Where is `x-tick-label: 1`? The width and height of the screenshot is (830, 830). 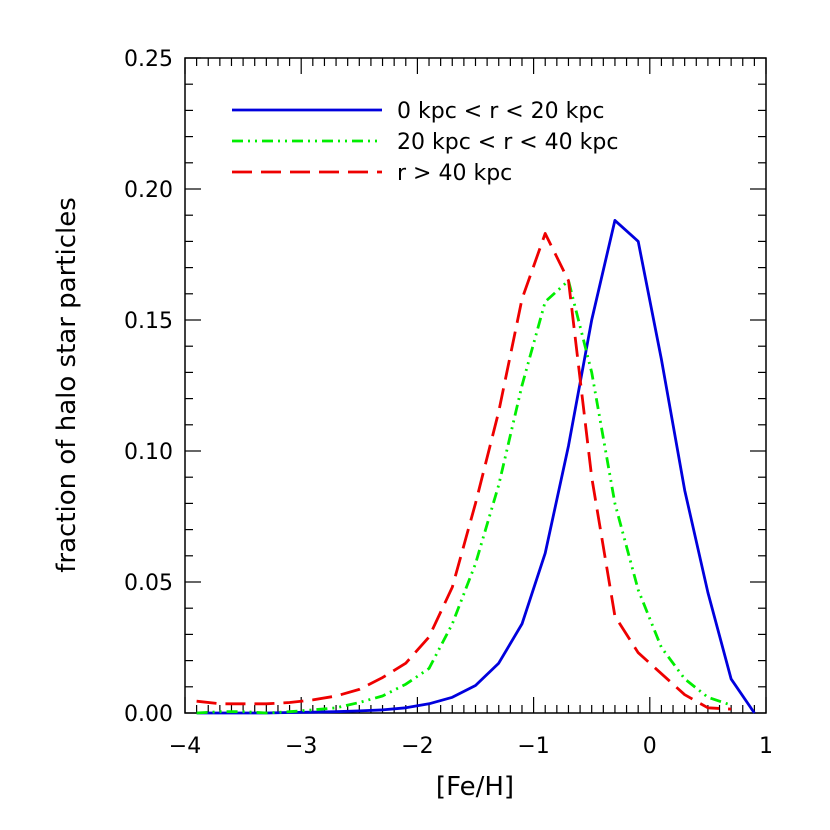 x-tick-label: 1 is located at coordinates (766, 746).